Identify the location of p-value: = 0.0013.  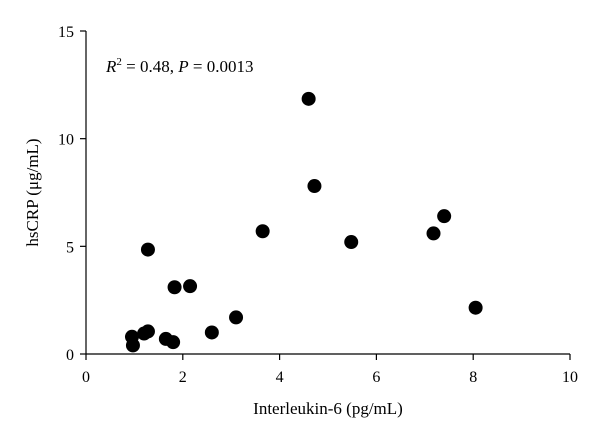
(221, 66).